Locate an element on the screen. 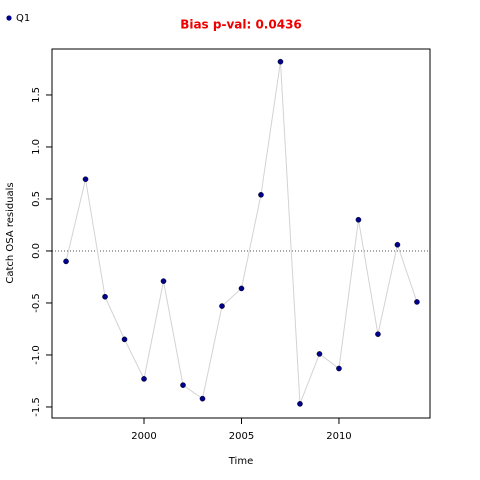 This screenshot has height=480, width=480. x-tick-label: 2010 is located at coordinates (338, 436).